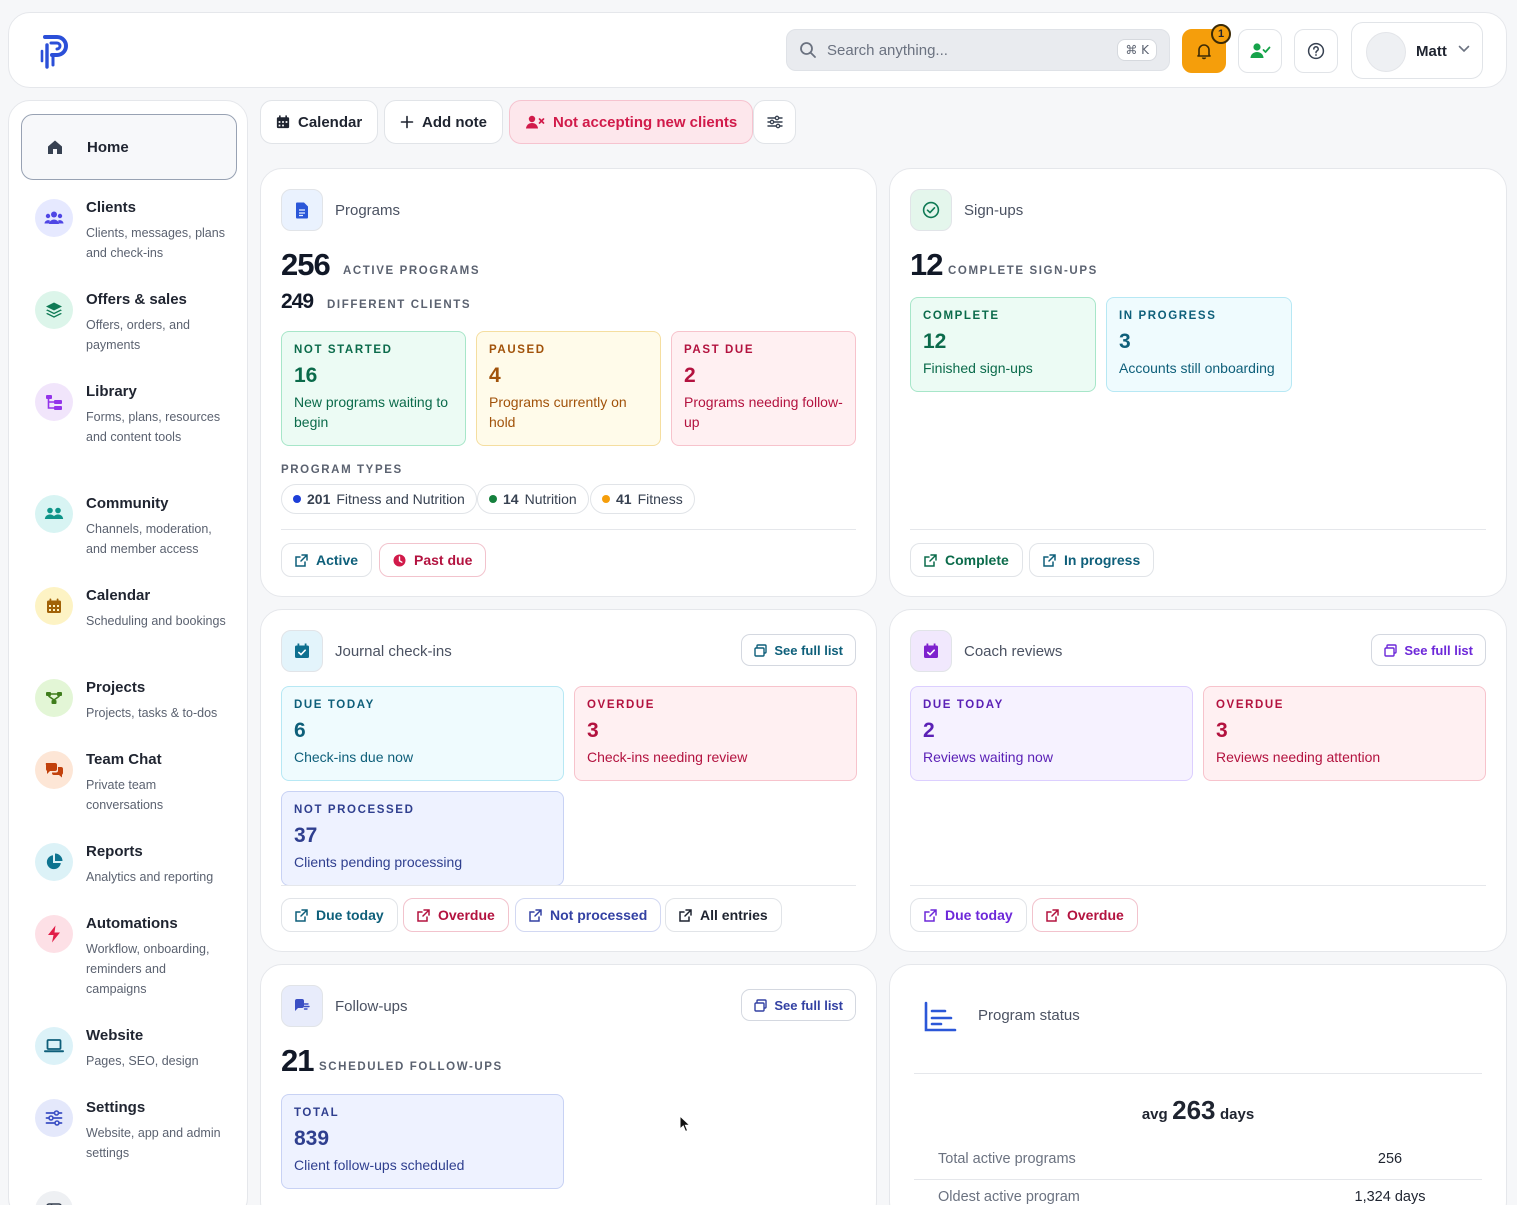 The height and width of the screenshot is (1205, 1517). Describe the element at coordinates (1194, 1110) in the screenshot. I see `avg-value: 263` at that location.